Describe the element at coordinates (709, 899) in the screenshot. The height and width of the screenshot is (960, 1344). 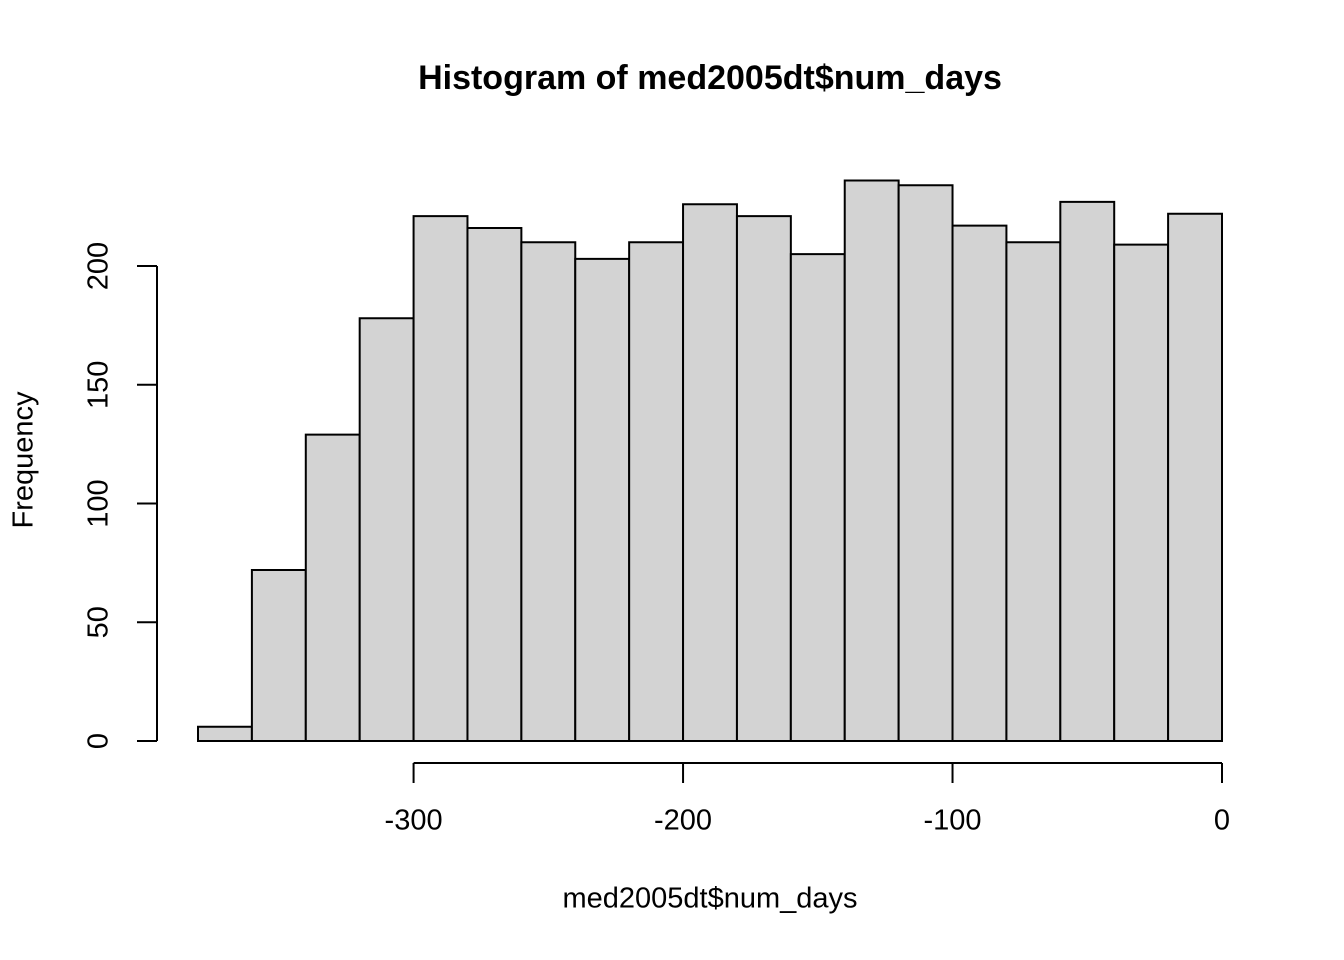
I see `x-axis-label: med2005dt$num_days` at that location.